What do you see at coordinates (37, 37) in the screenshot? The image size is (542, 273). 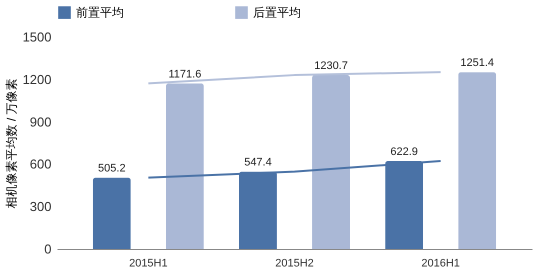 I see `y-tick-label: 1500` at bounding box center [37, 37].